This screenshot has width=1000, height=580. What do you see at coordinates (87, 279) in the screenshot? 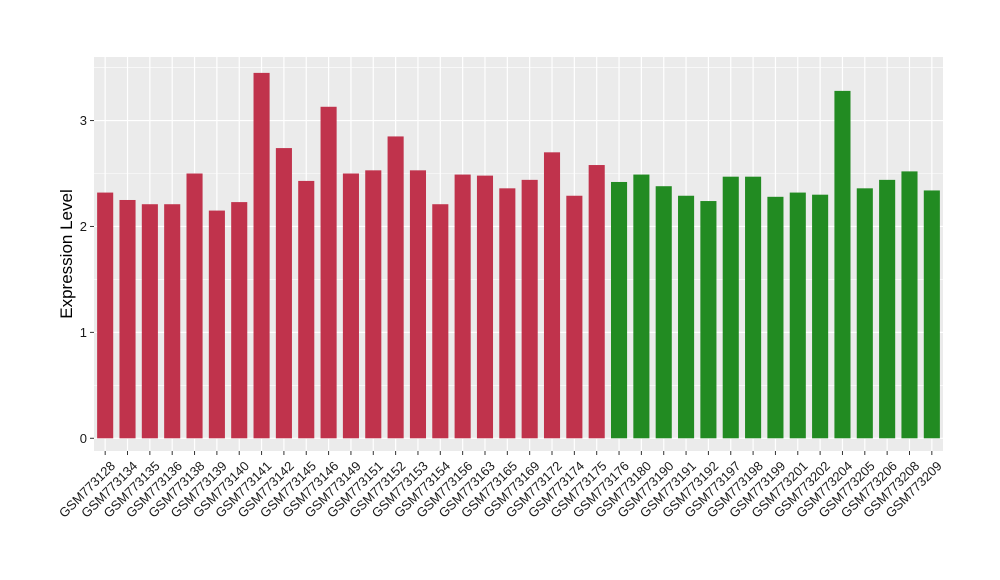
I see `y-axis: 0 1 2 3` at bounding box center [87, 279].